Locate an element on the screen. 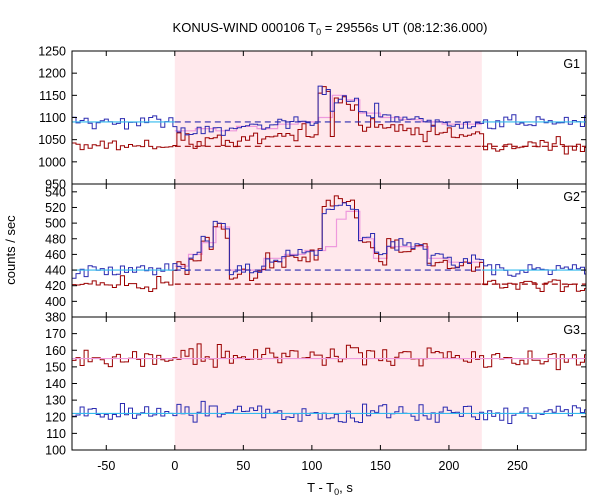  y-tick-label: 170 is located at coordinates (55, 334).